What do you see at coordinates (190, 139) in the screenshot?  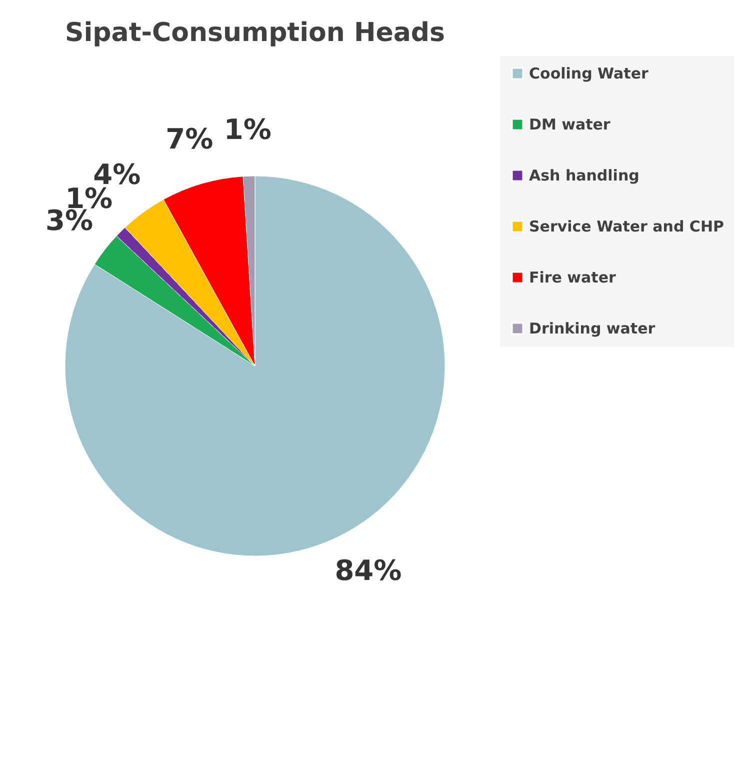 I see `data-label: 7%` at bounding box center [190, 139].